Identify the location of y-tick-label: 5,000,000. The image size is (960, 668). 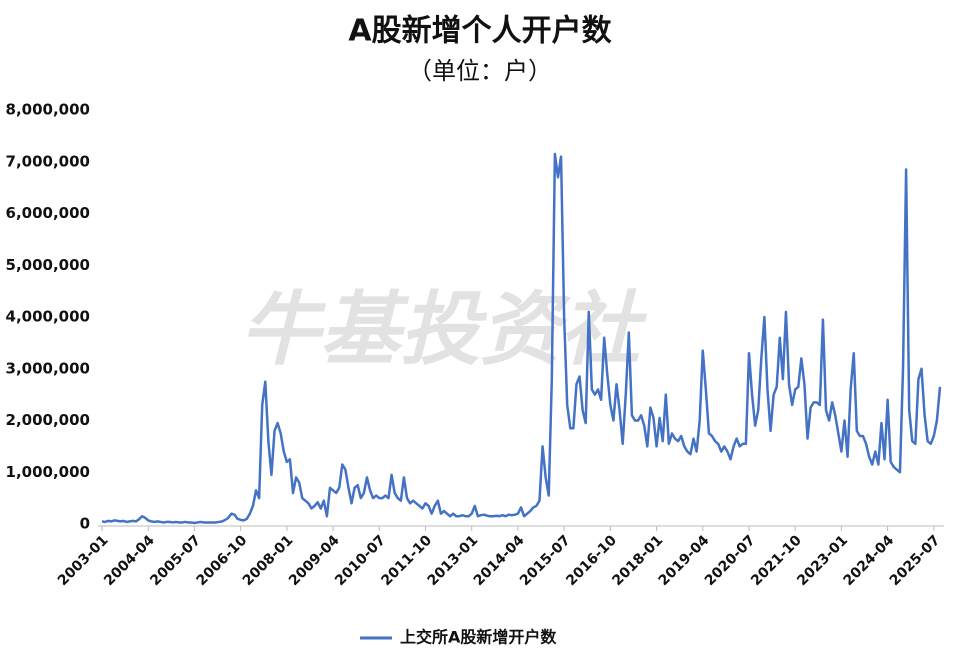
(48, 265).